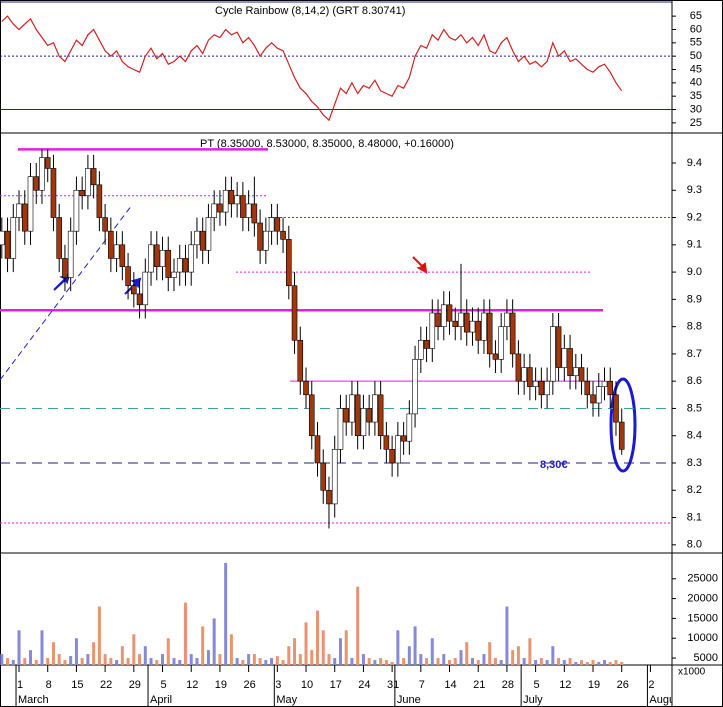 Image resolution: width=723 pixels, height=707 pixels. Describe the element at coordinates (49, 685) in the screenshot. I see `x-tick-label: 8` at that location.